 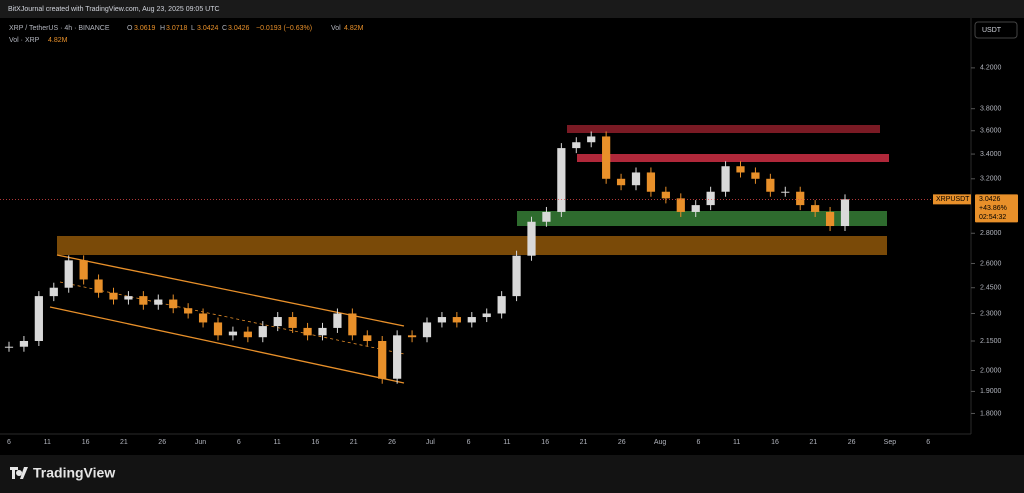 I want to click on channel-midline, so click(x=232, y=318).